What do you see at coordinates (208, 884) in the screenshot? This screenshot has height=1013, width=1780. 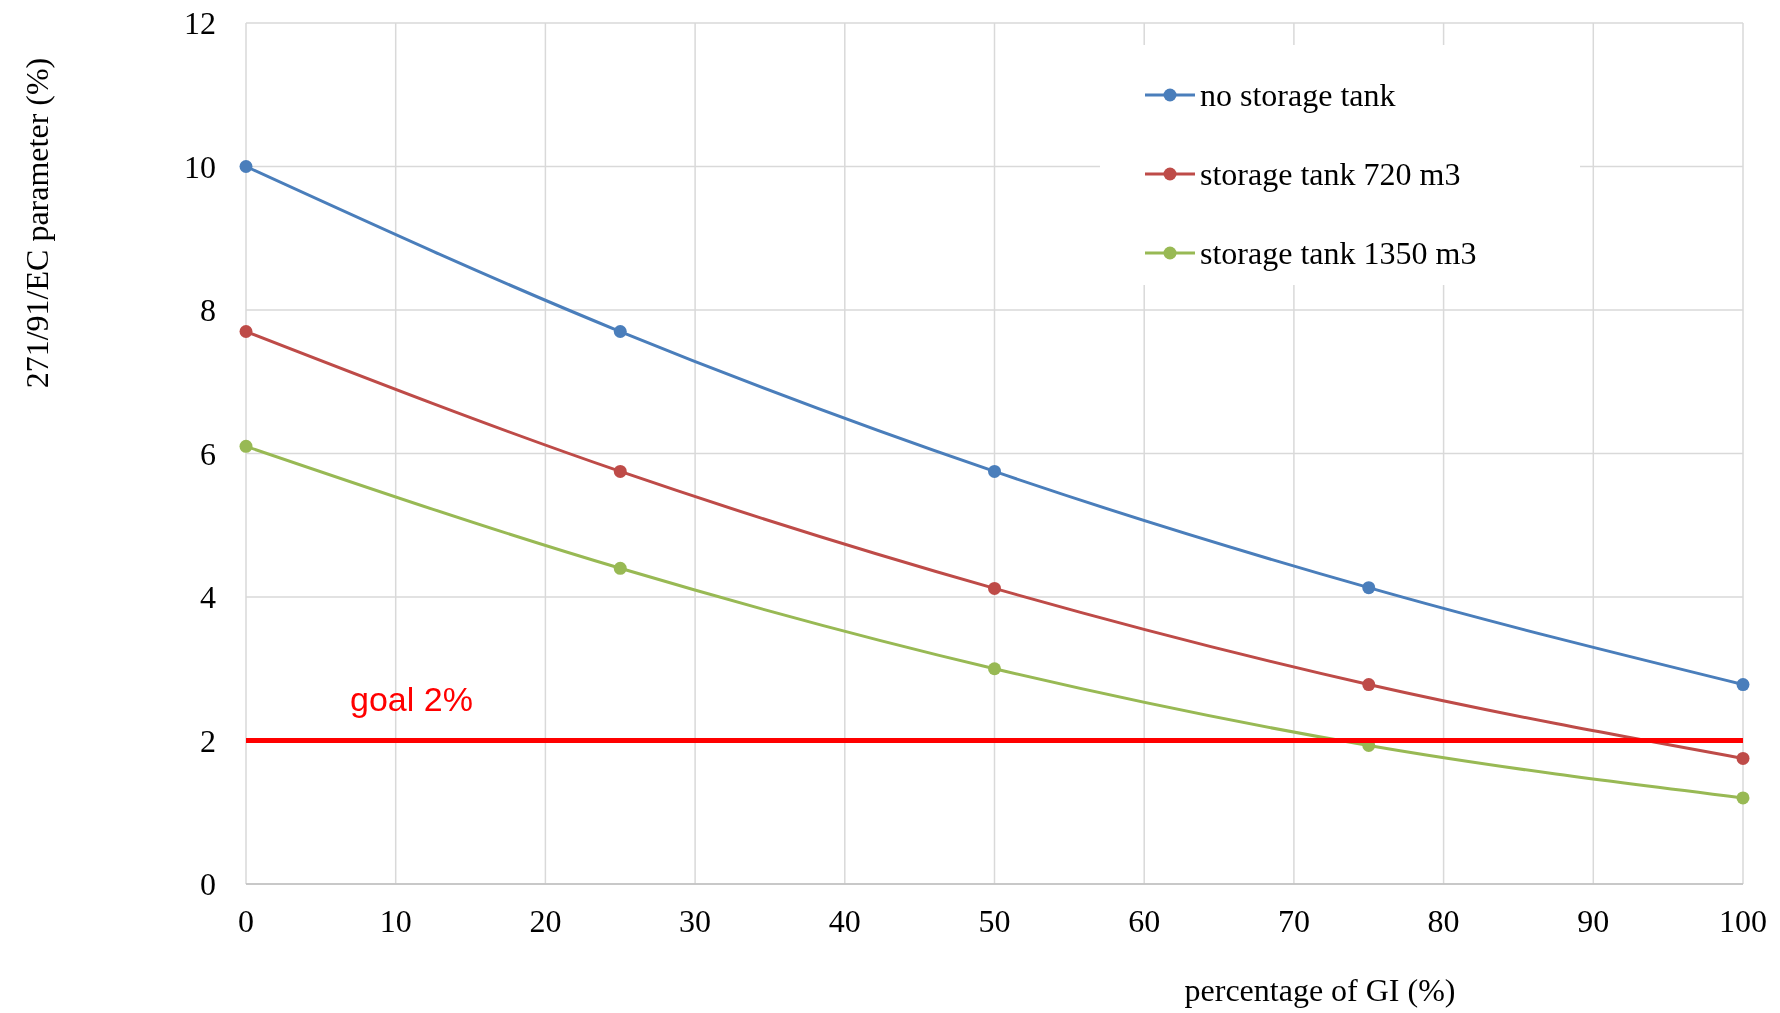 I see `y-tick-label: 0` at bounding box center [208, 884].